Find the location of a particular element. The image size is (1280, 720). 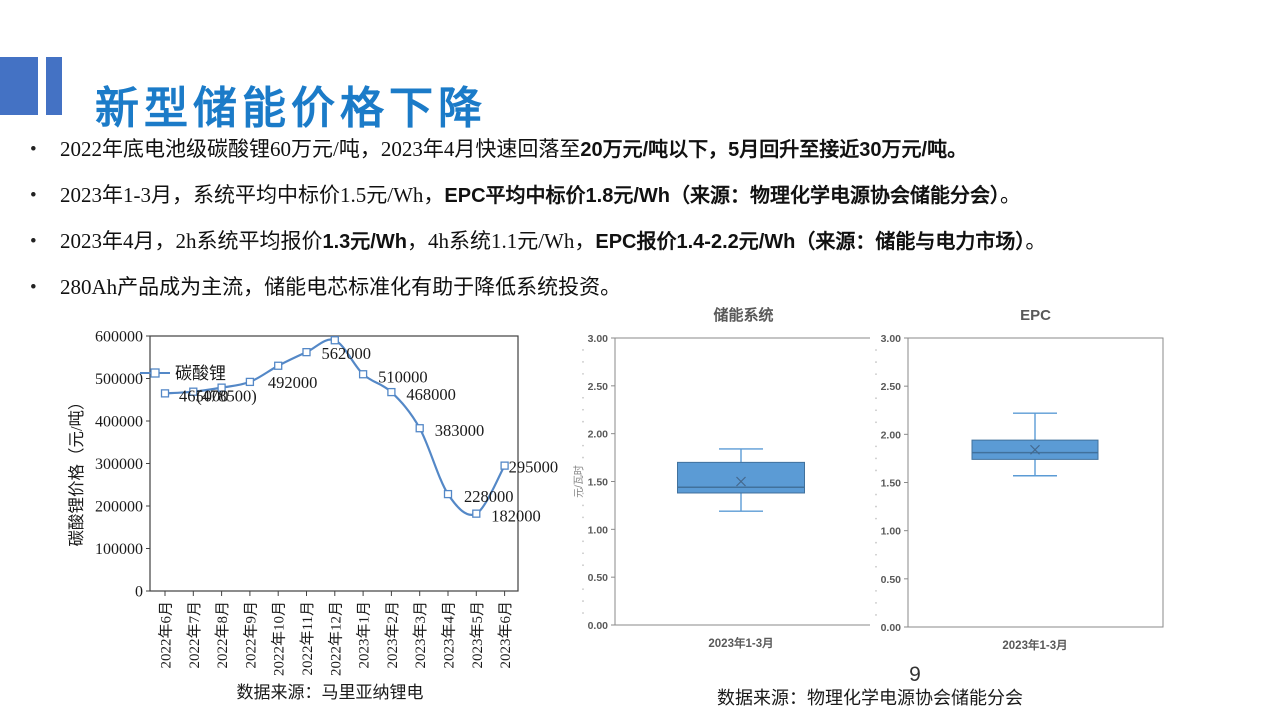

y-tick-label: 3.00 is located at coordinates (891, 339).